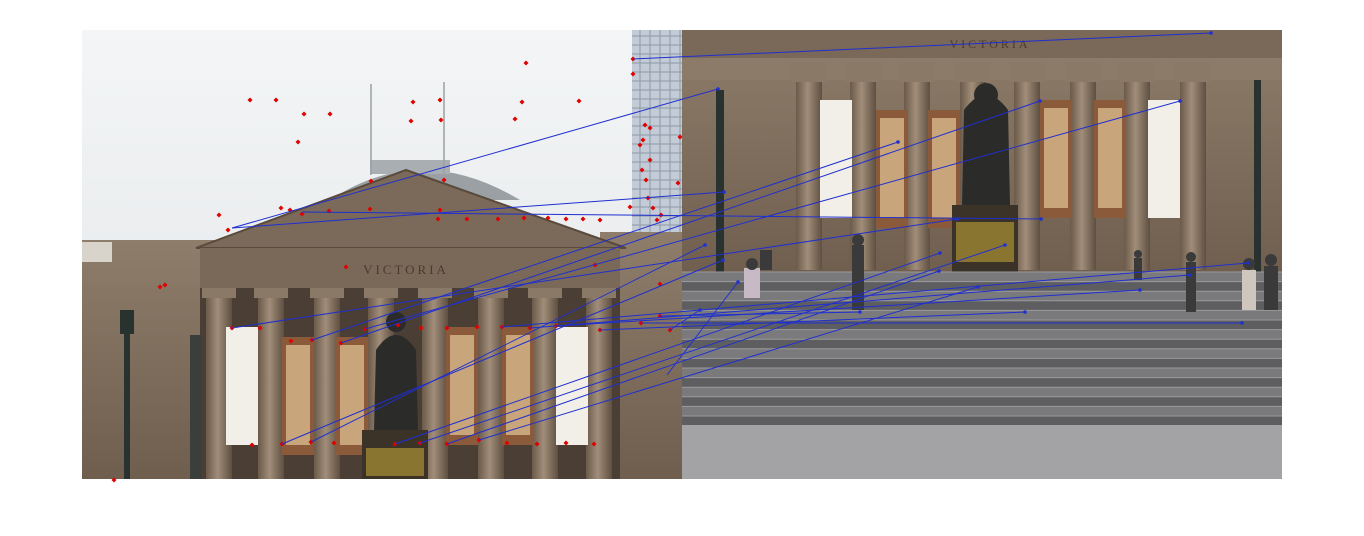  Describe the element at coordinates (982, 348) in the screenshot. I see `steps` at that location.